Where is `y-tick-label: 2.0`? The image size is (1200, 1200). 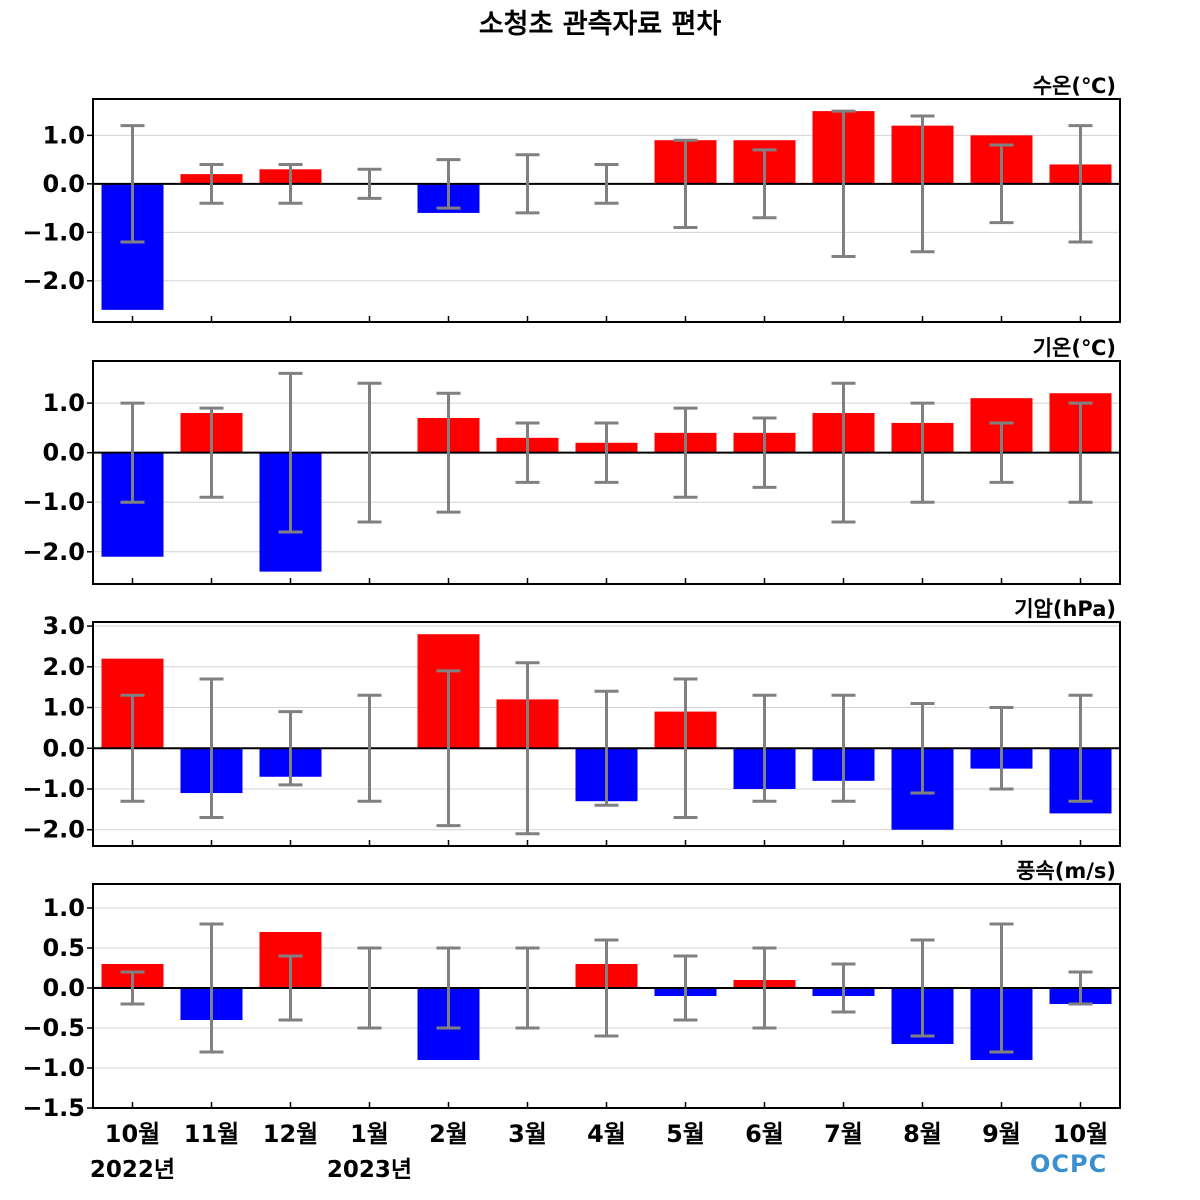
y-tick-label: 2.0 is located at coordinates (63, 667).